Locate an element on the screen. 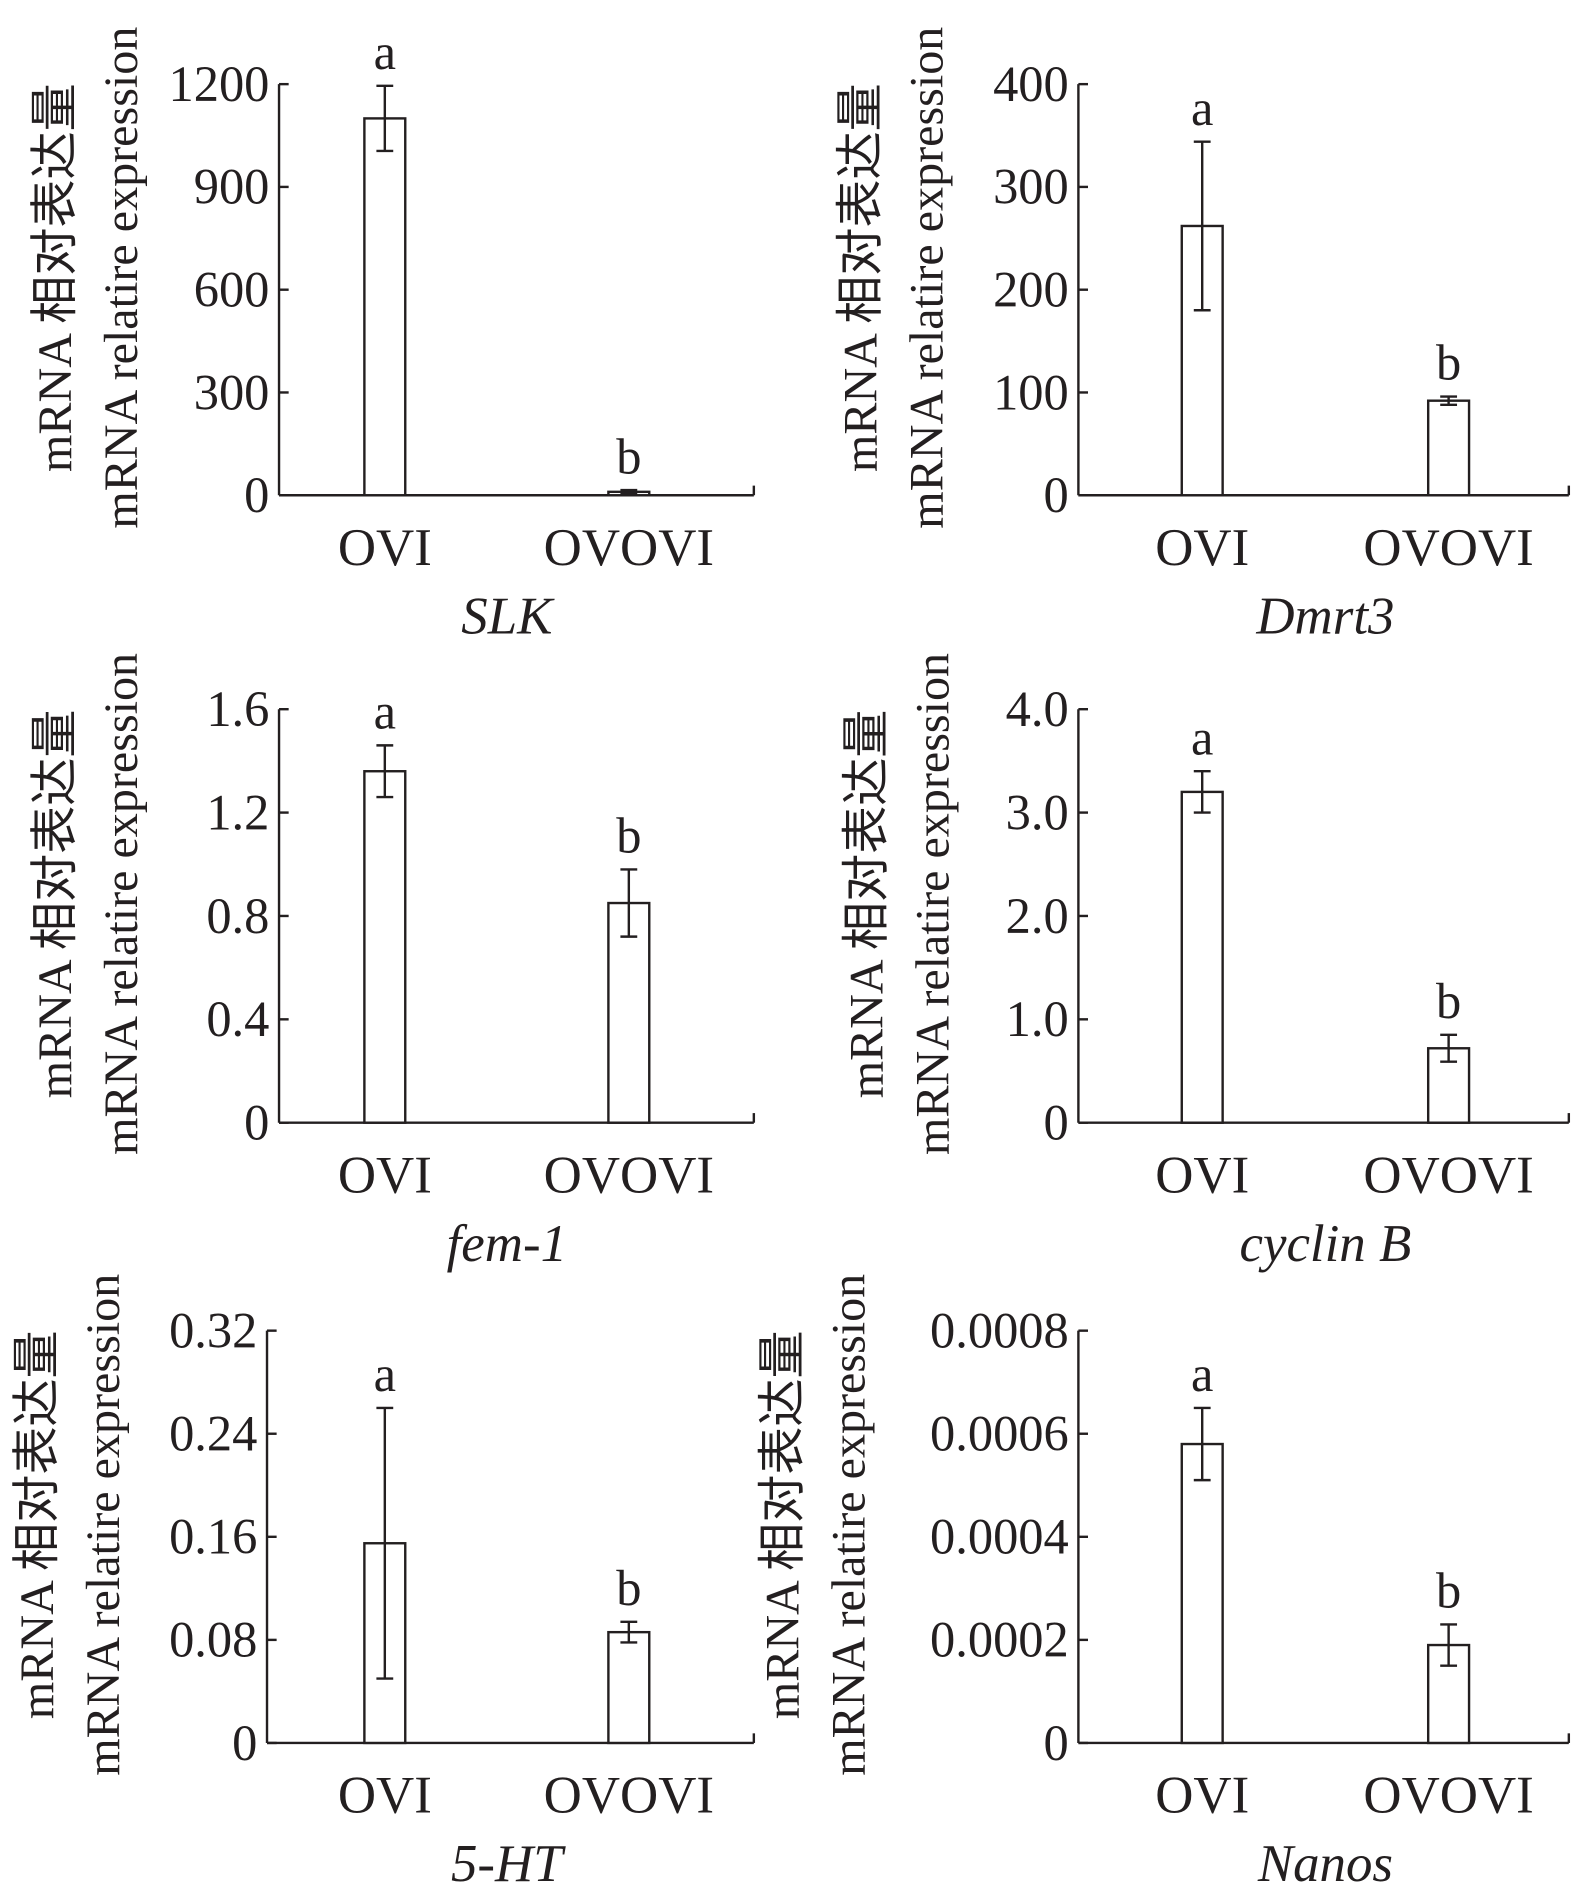 This screenshot has height=1886, width=1575. y-tick-label: 2.0 is located at coordinates (1037, 916).